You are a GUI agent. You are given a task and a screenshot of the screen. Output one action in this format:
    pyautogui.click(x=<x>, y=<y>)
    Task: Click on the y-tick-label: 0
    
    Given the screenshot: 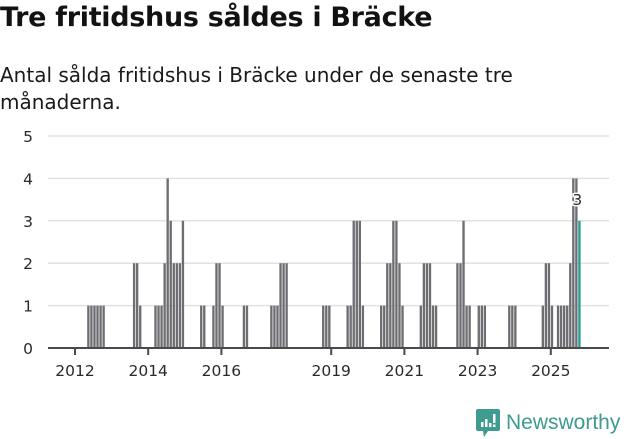 What is the action you would take?
    pyautogui.click(x=28, y=349)
    